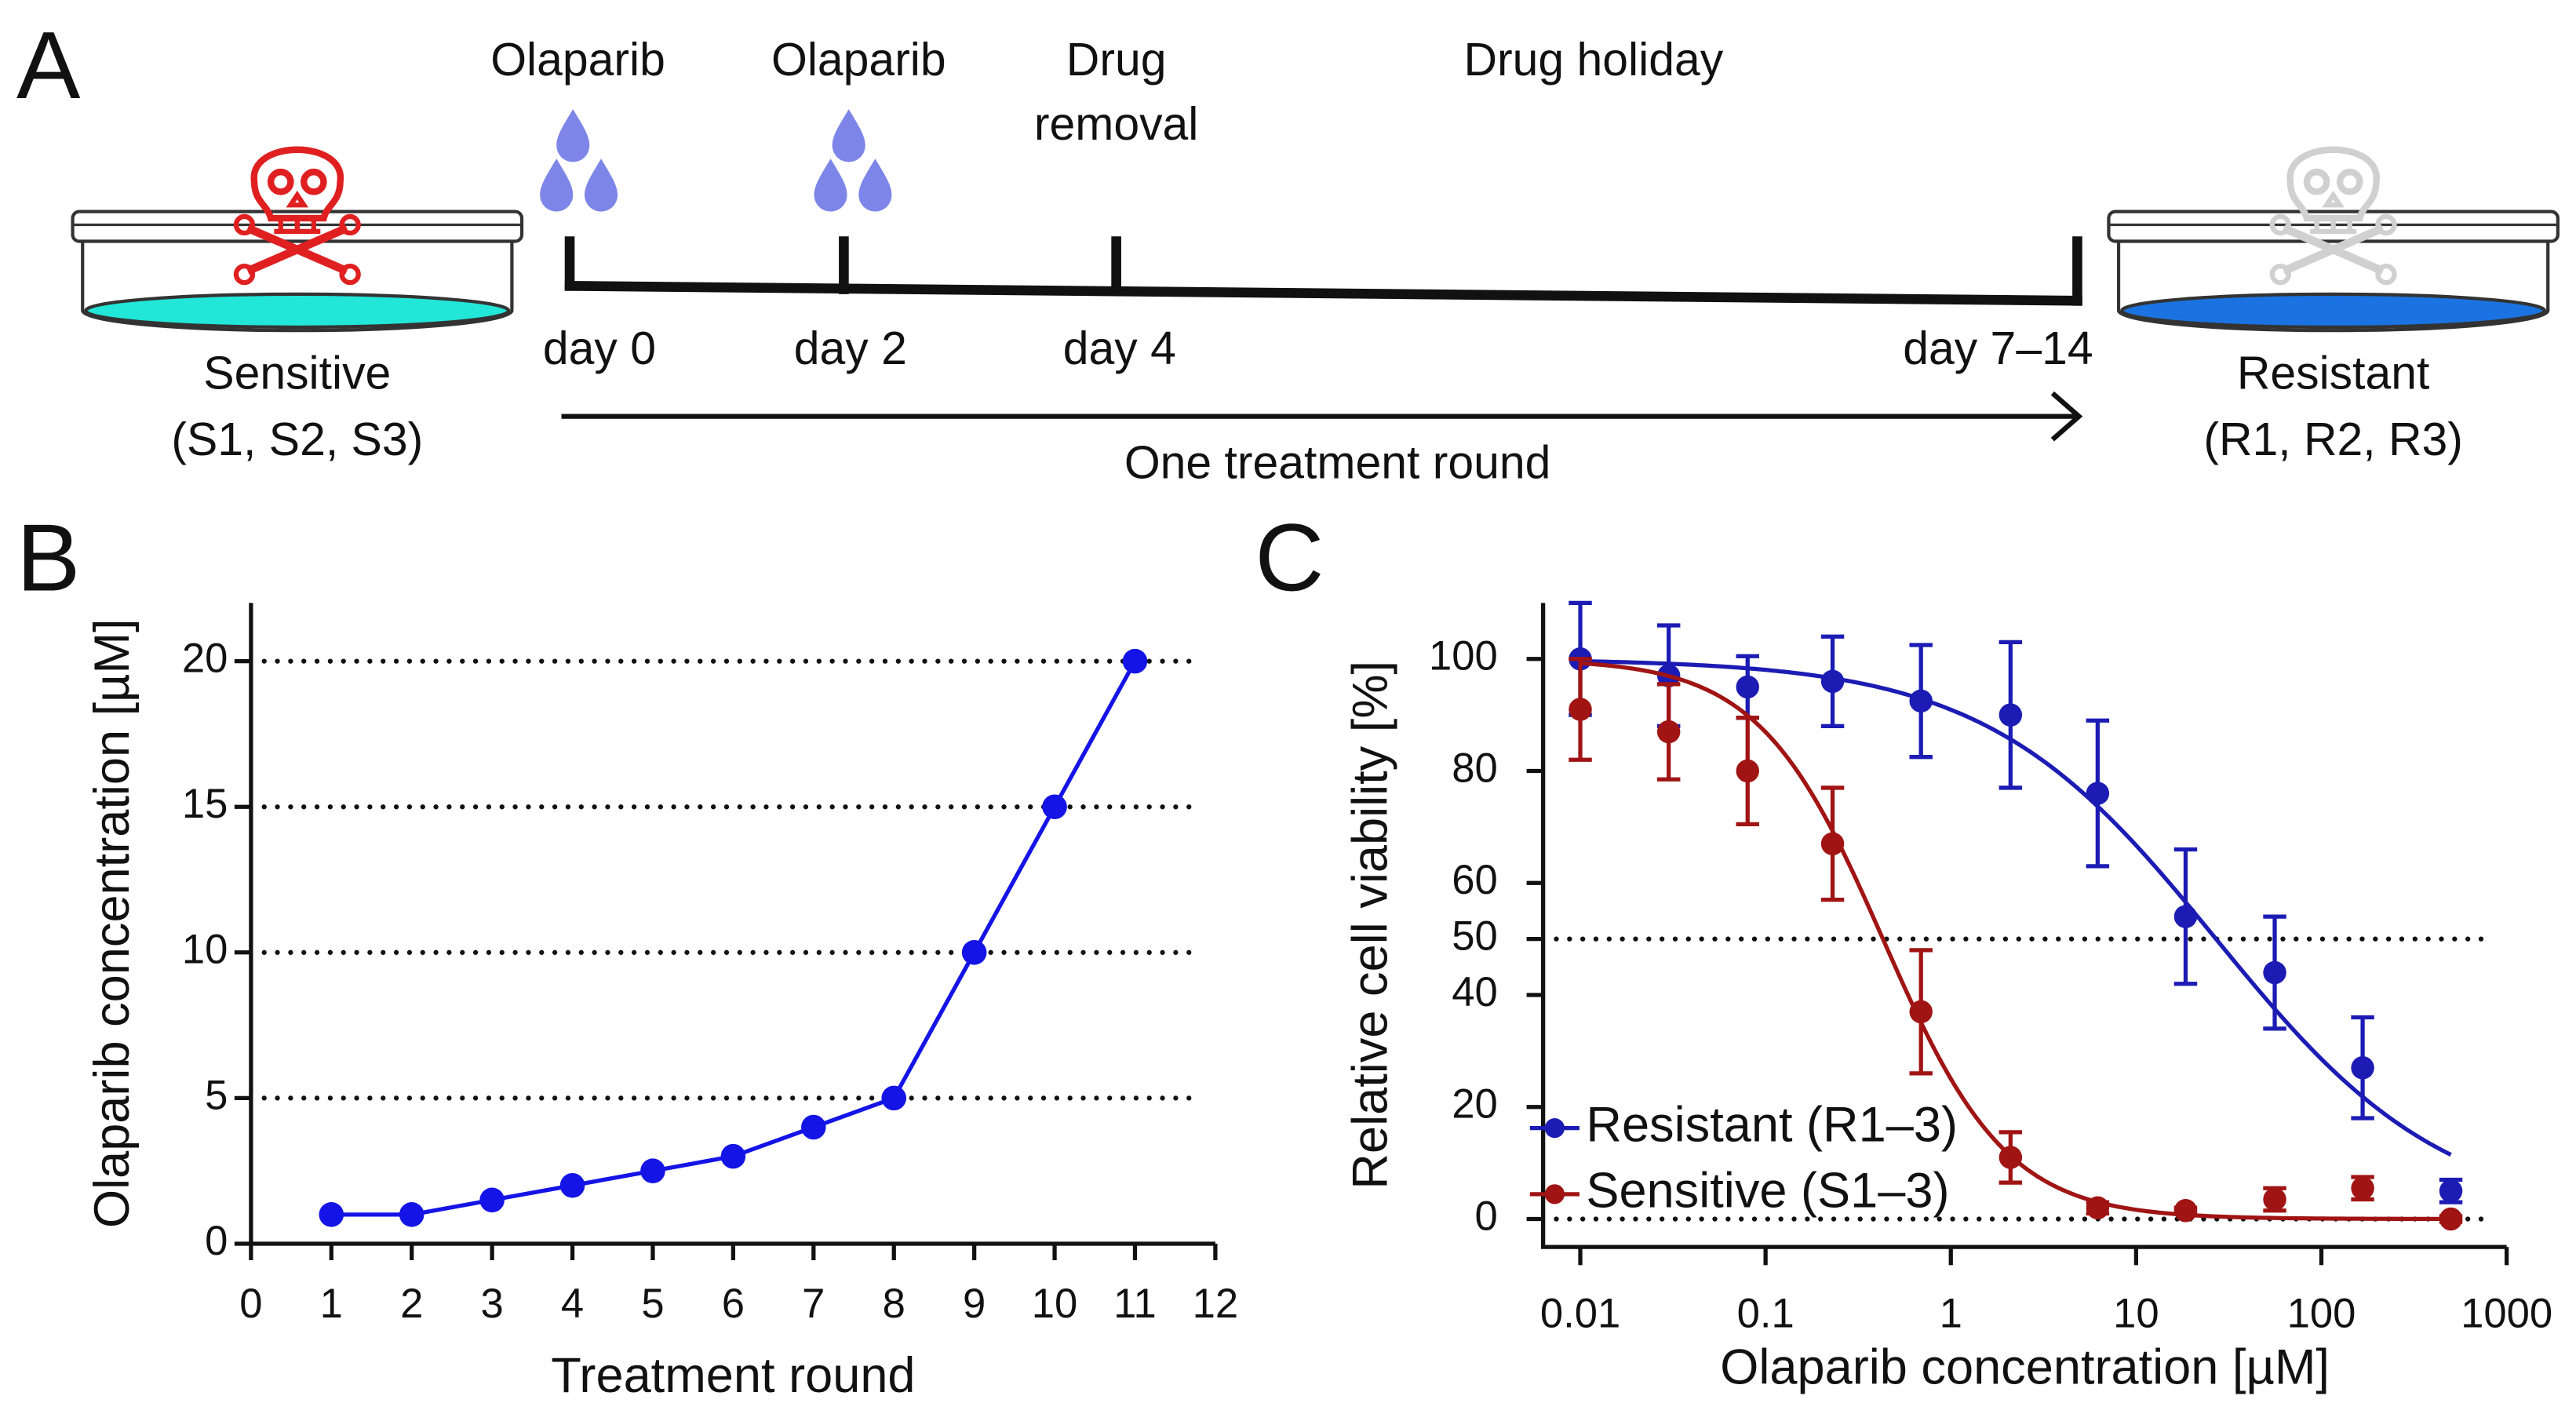  What do you see at coordinates (2015, 907) in the screenshot?
I see `fit-curve` at bounding box center [2015, 907].